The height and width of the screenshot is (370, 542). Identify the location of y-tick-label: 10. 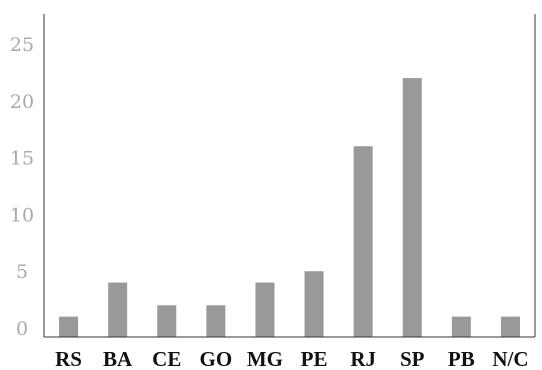
(22, 215).